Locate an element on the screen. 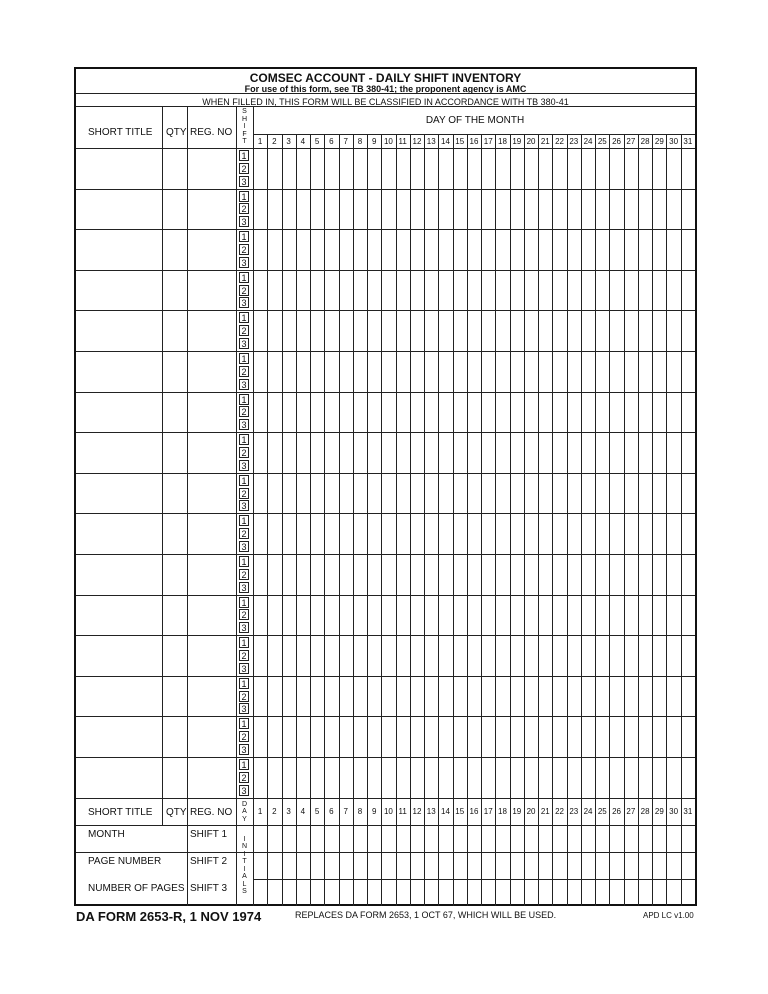  initials-vertical-label: A is located at coordinates (244, 877).